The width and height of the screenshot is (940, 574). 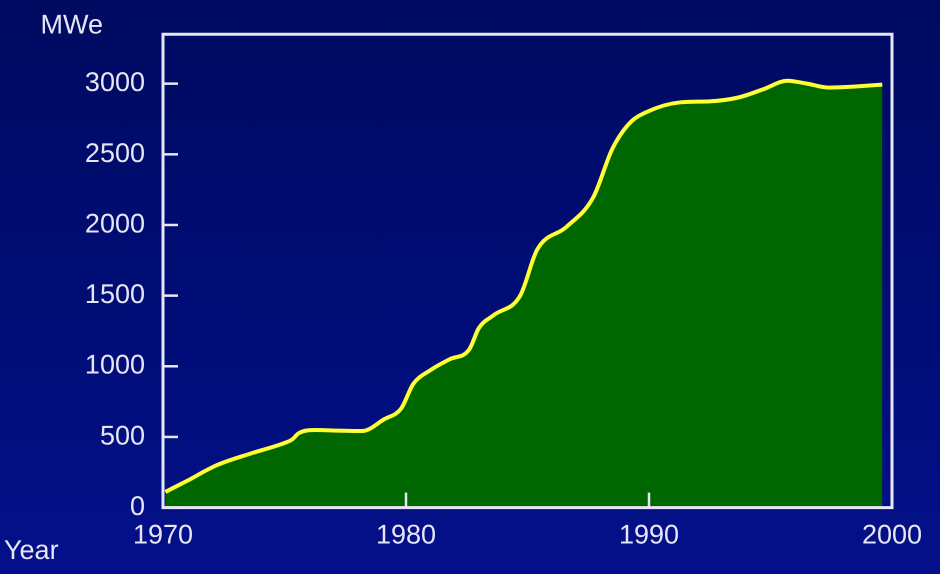 I want to click on x-axis-title: Year, so click(x=31, y=550).